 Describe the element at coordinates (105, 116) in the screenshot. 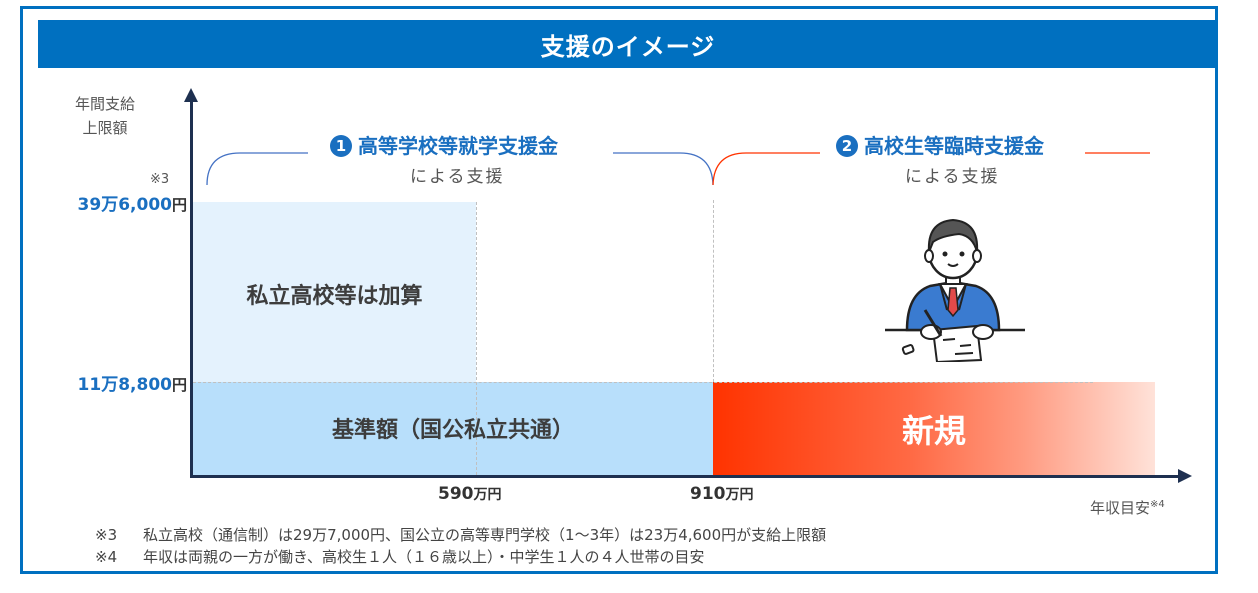

I see `y-axis-label: 年間支給 上限額` at that location.